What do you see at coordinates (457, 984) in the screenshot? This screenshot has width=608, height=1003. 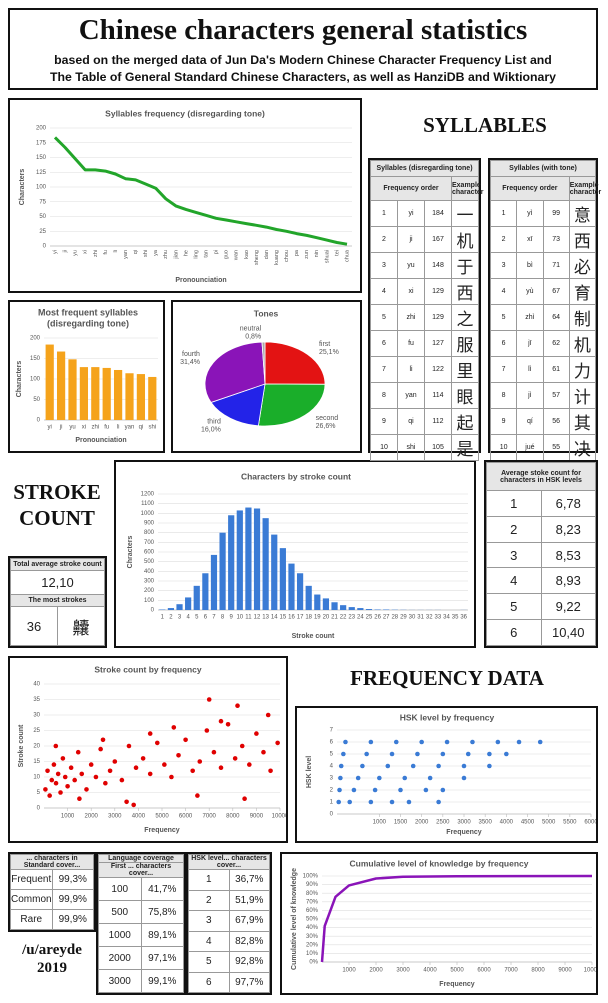 I see `x-axis-label: Frequency` at bounding box center [457, 984].